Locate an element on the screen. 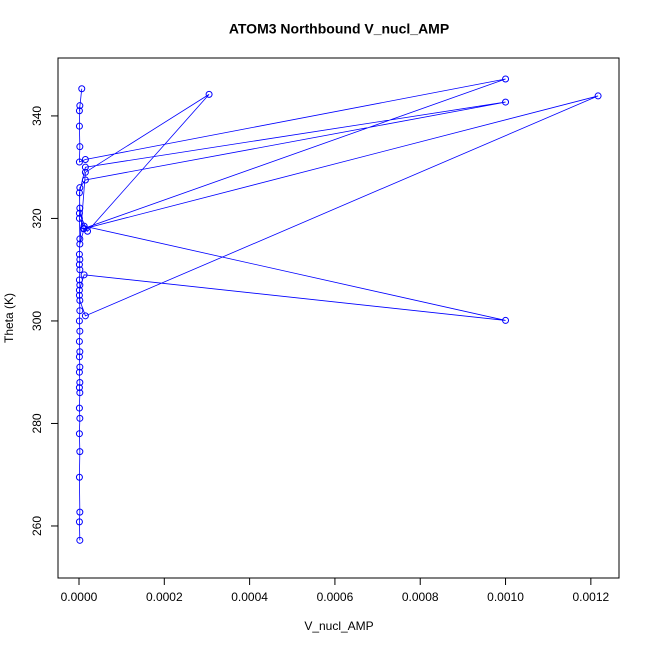 This screenshot has height=650, width=650. x-tick-label: 0.0006 is located at coordinates (335, 597).